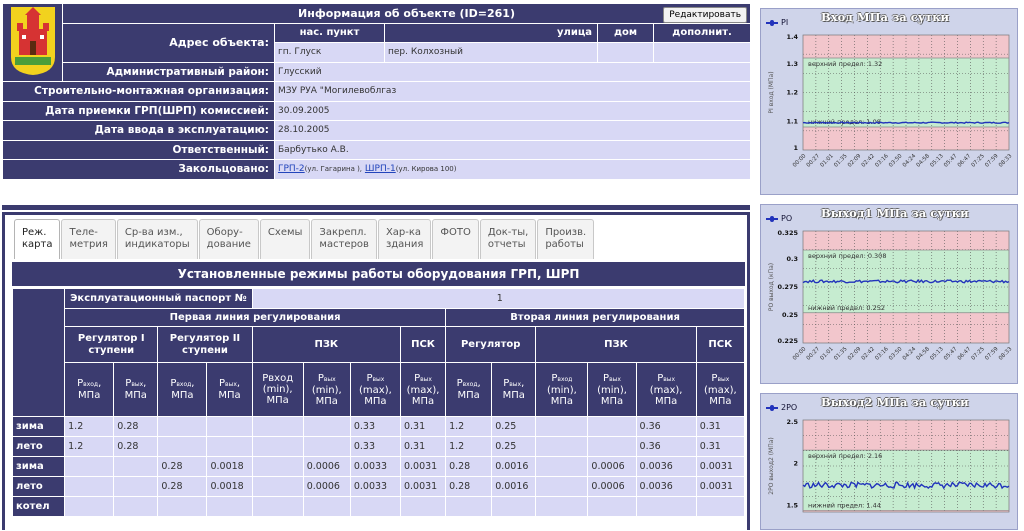  What do you see at coordinates (138, 149) in the screenshot?
I see `responsible-label: Ответственный:` at bounding box center [138, 149].